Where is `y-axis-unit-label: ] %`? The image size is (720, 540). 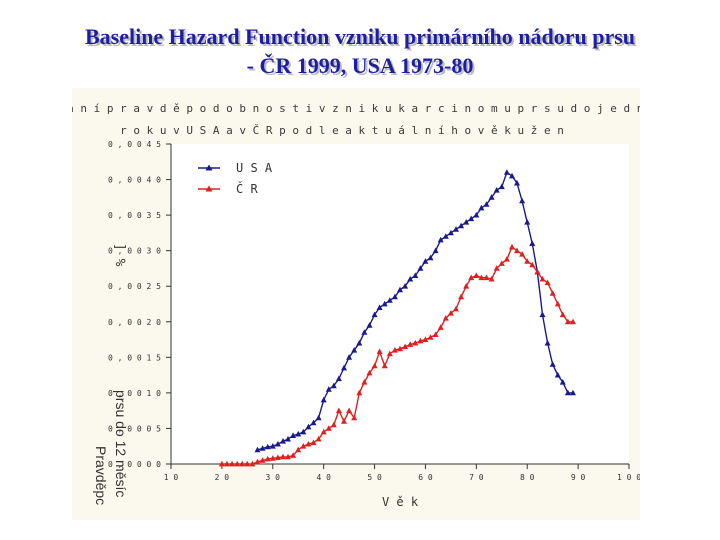
y-axis-unit-label: ] % is located at coordinates (119, 255).